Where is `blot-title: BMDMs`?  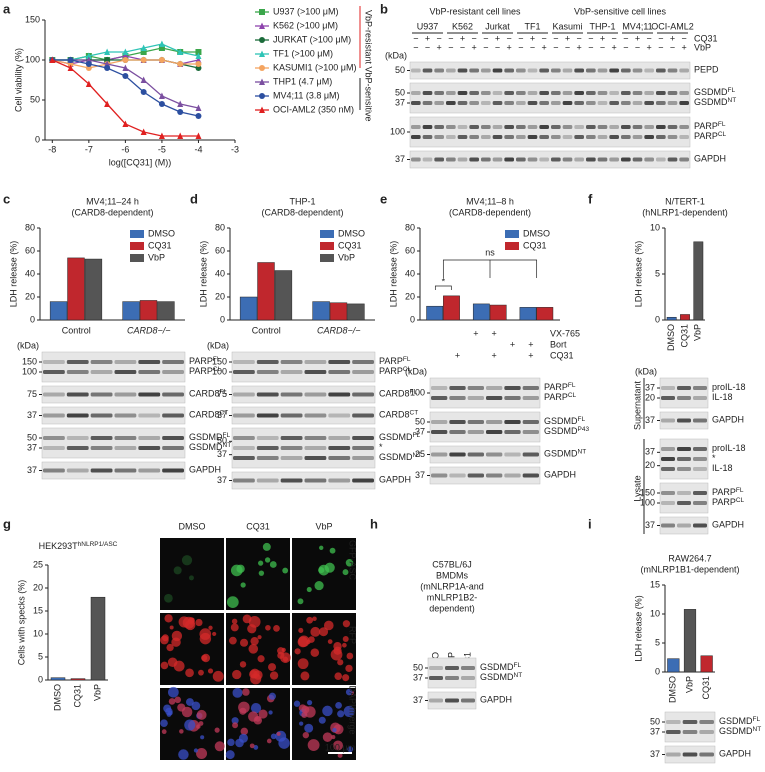
blot-title: BMDMs is located at coordinates (452, 575).